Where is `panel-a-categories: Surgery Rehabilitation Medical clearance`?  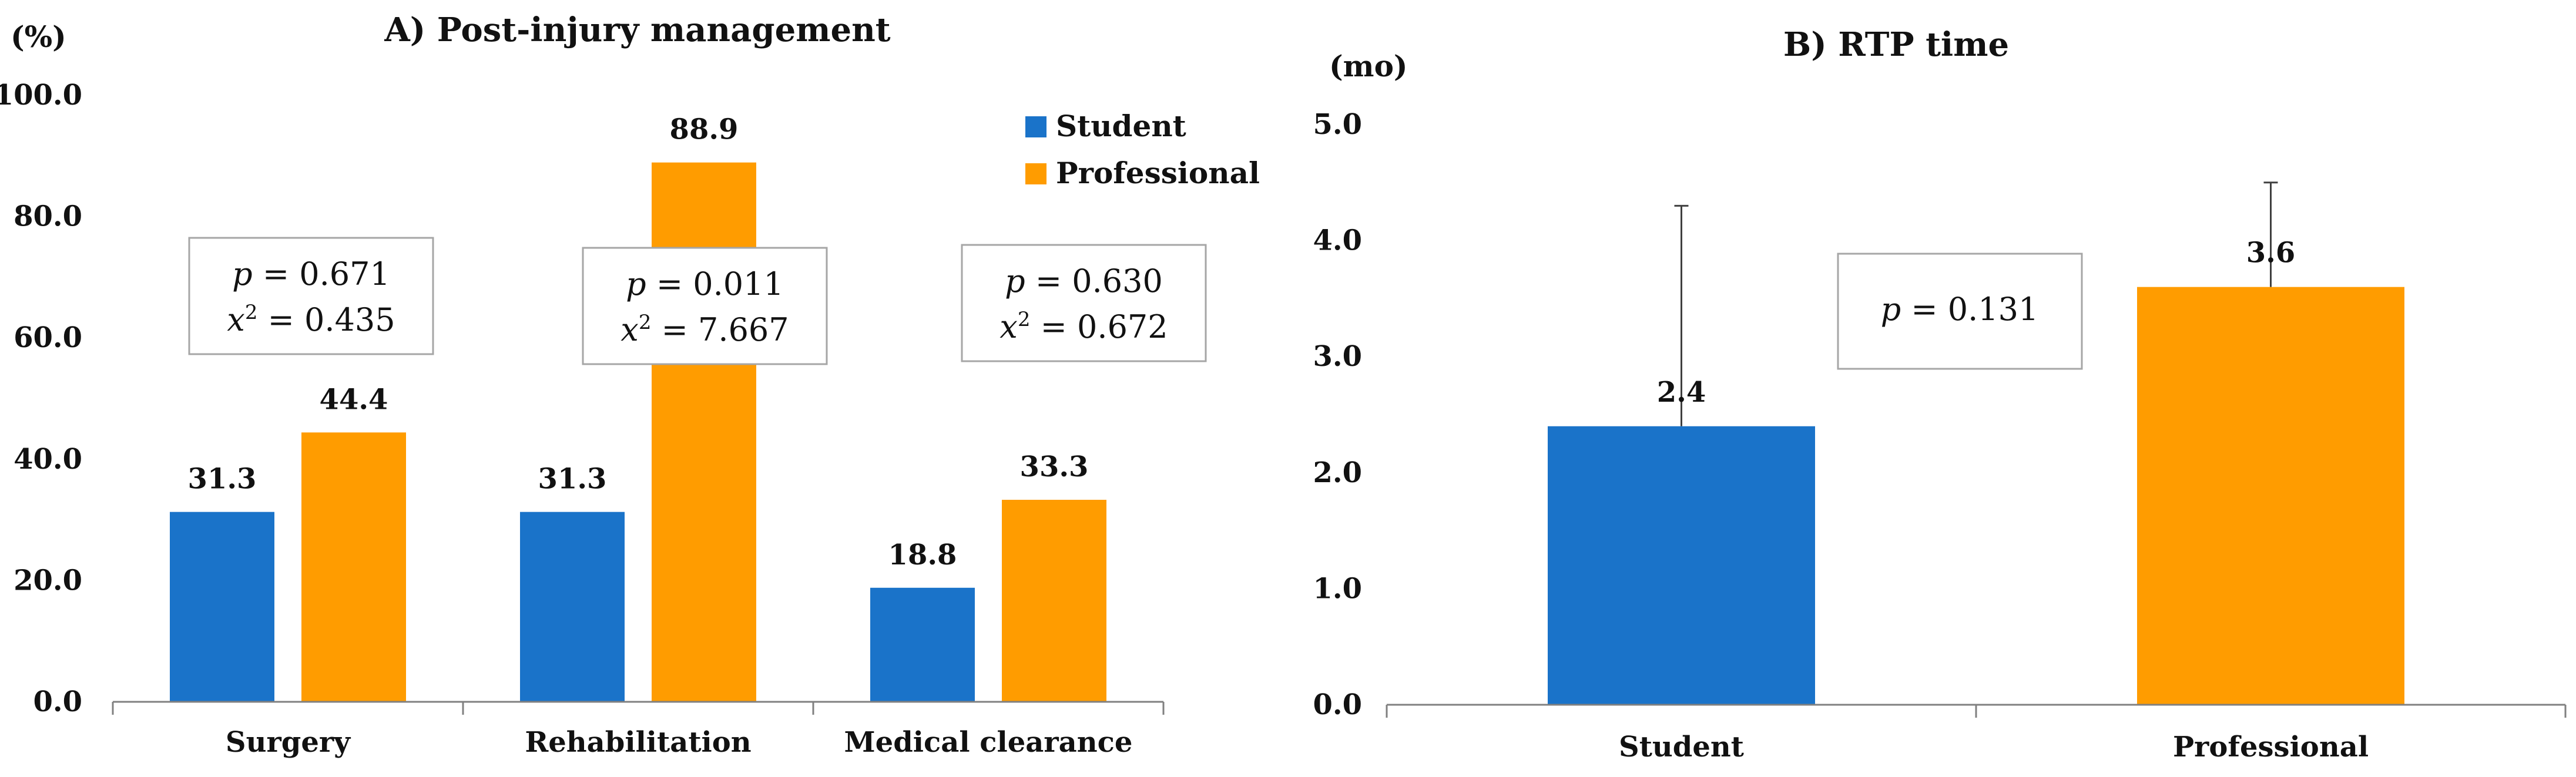
panel-a-categories: Surgery Rehabilitation Medical clearance is located at coordinates (639, 731).